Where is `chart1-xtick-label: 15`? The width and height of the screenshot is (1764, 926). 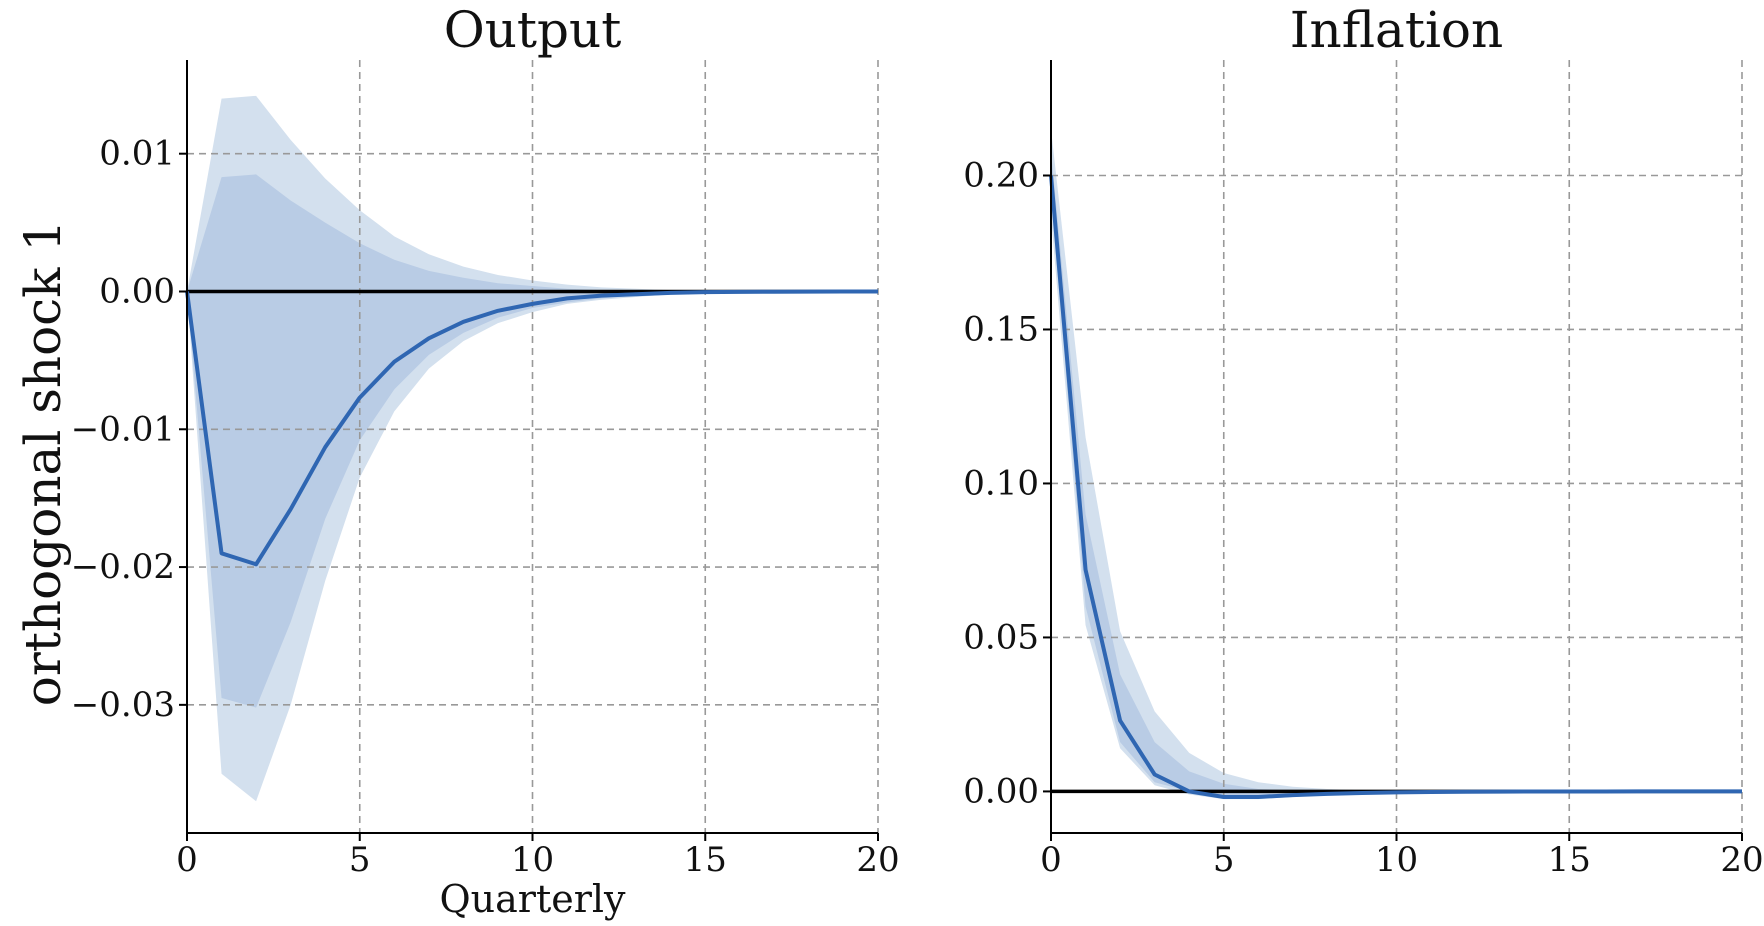 chart1-xtick-label: 15 is located at coordinates (1569, 860).